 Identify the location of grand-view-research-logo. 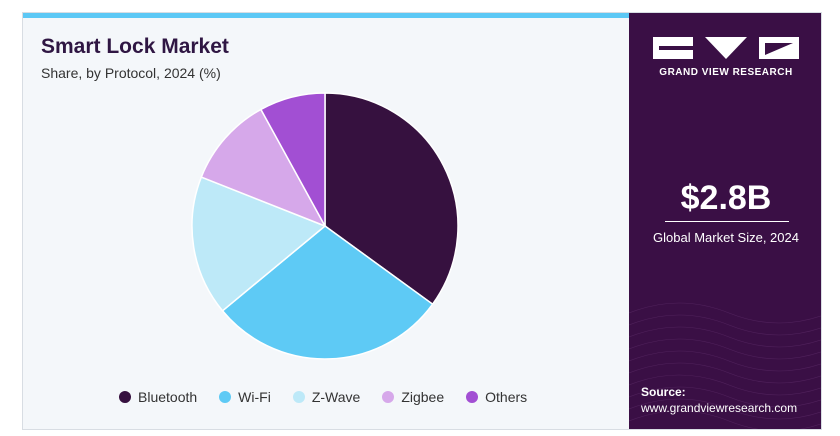
(726, 48).